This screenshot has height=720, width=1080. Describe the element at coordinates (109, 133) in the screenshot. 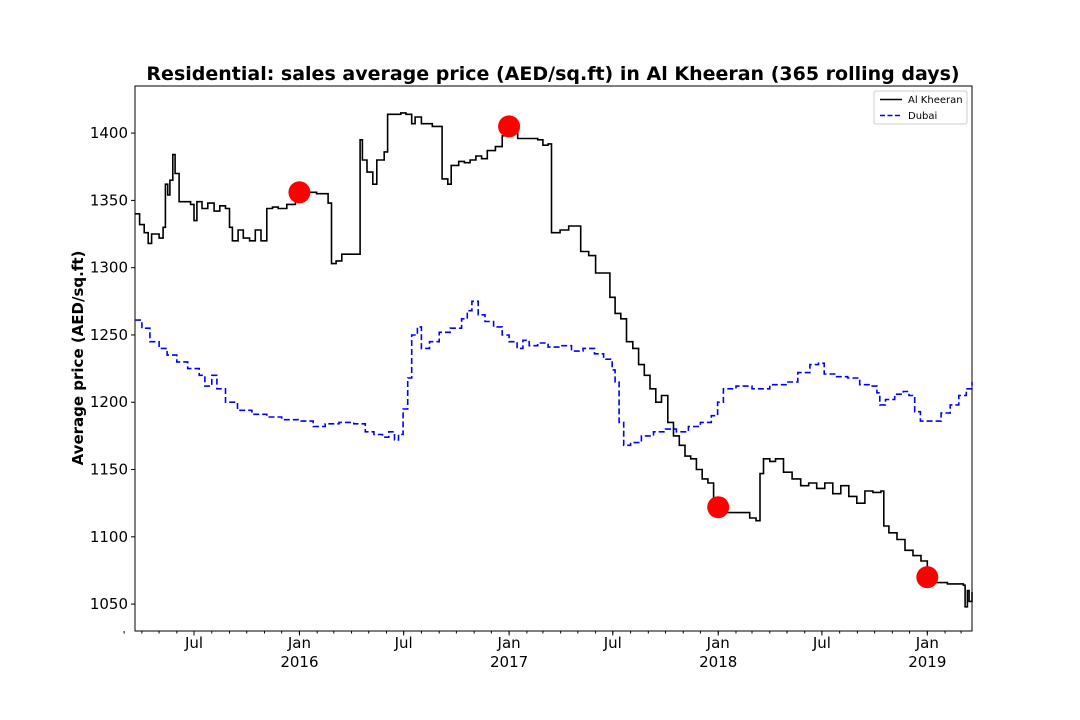

I see `y-tick-label: 1400` at that location.